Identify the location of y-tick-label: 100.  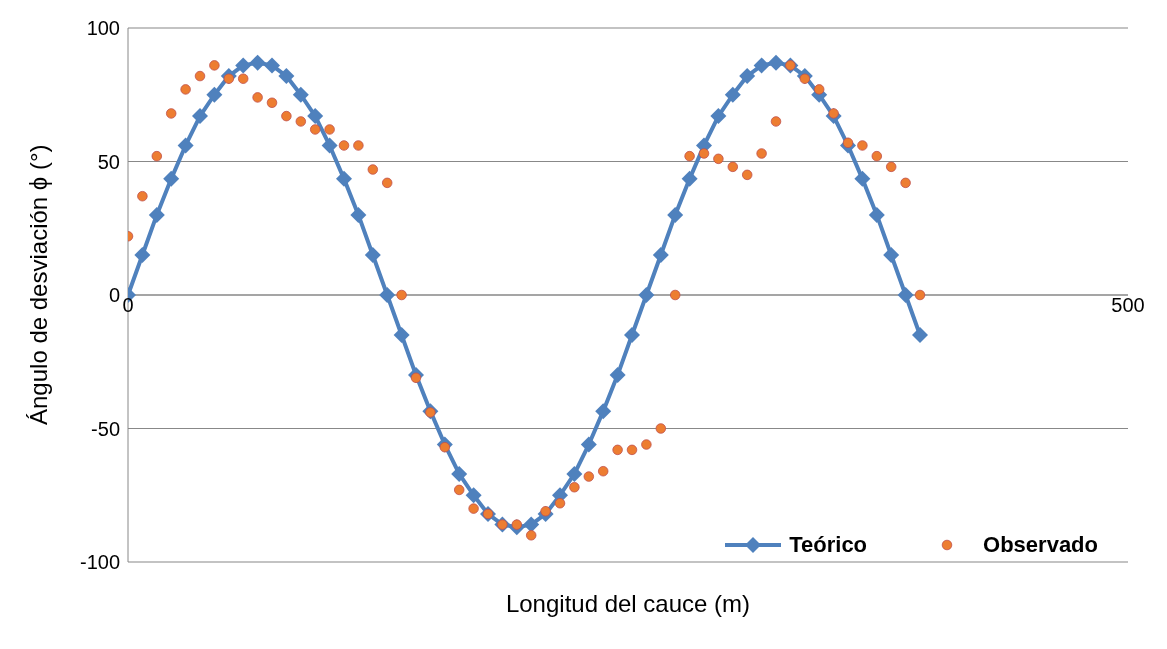
(103, 28).